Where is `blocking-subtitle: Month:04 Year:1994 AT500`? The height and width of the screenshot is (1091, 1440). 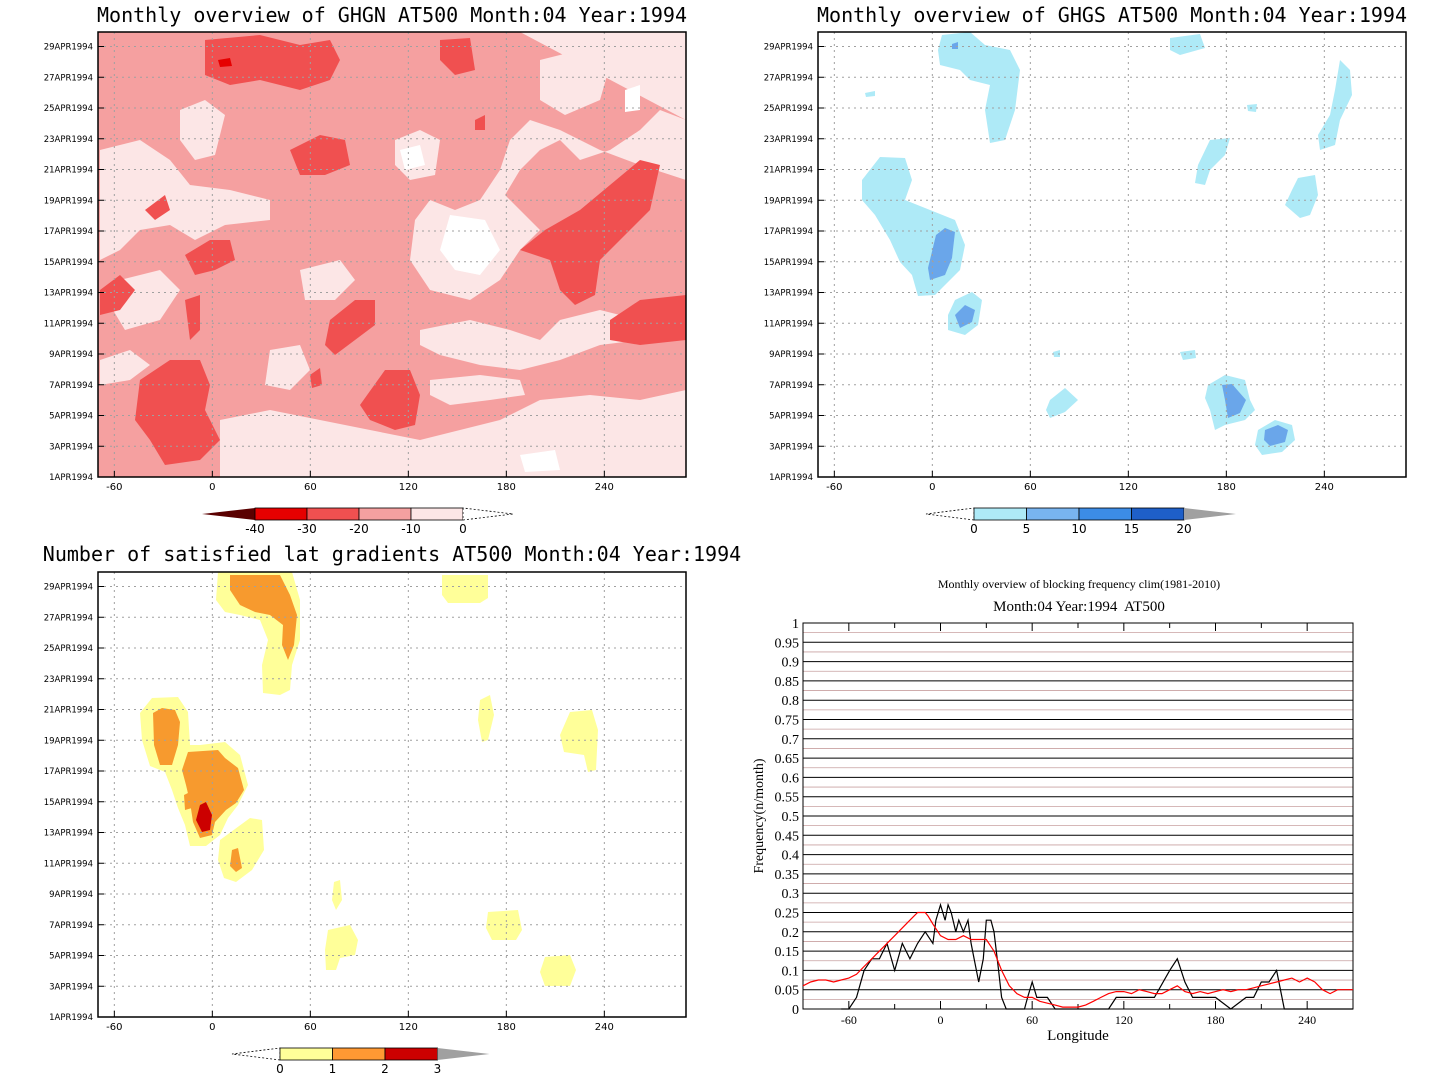
blocking-subtitle: Month:04 Year:1994 AT500 is located at coordinates (1079, 607).